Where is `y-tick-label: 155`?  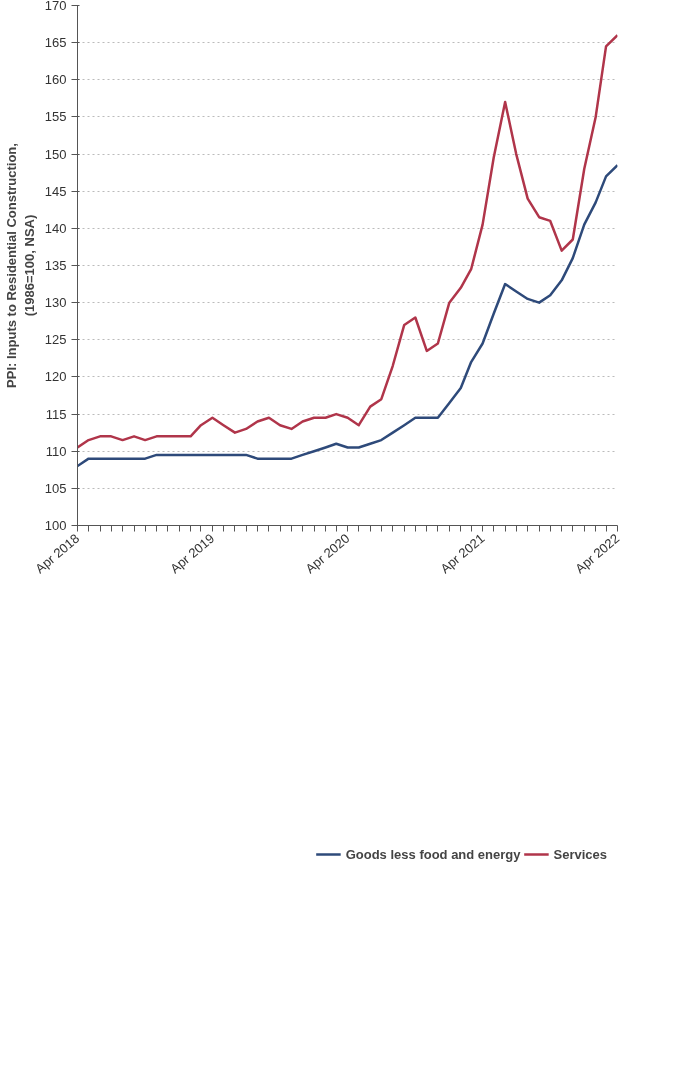
y-tick-label: 155 is located at coordinates (55, 117).